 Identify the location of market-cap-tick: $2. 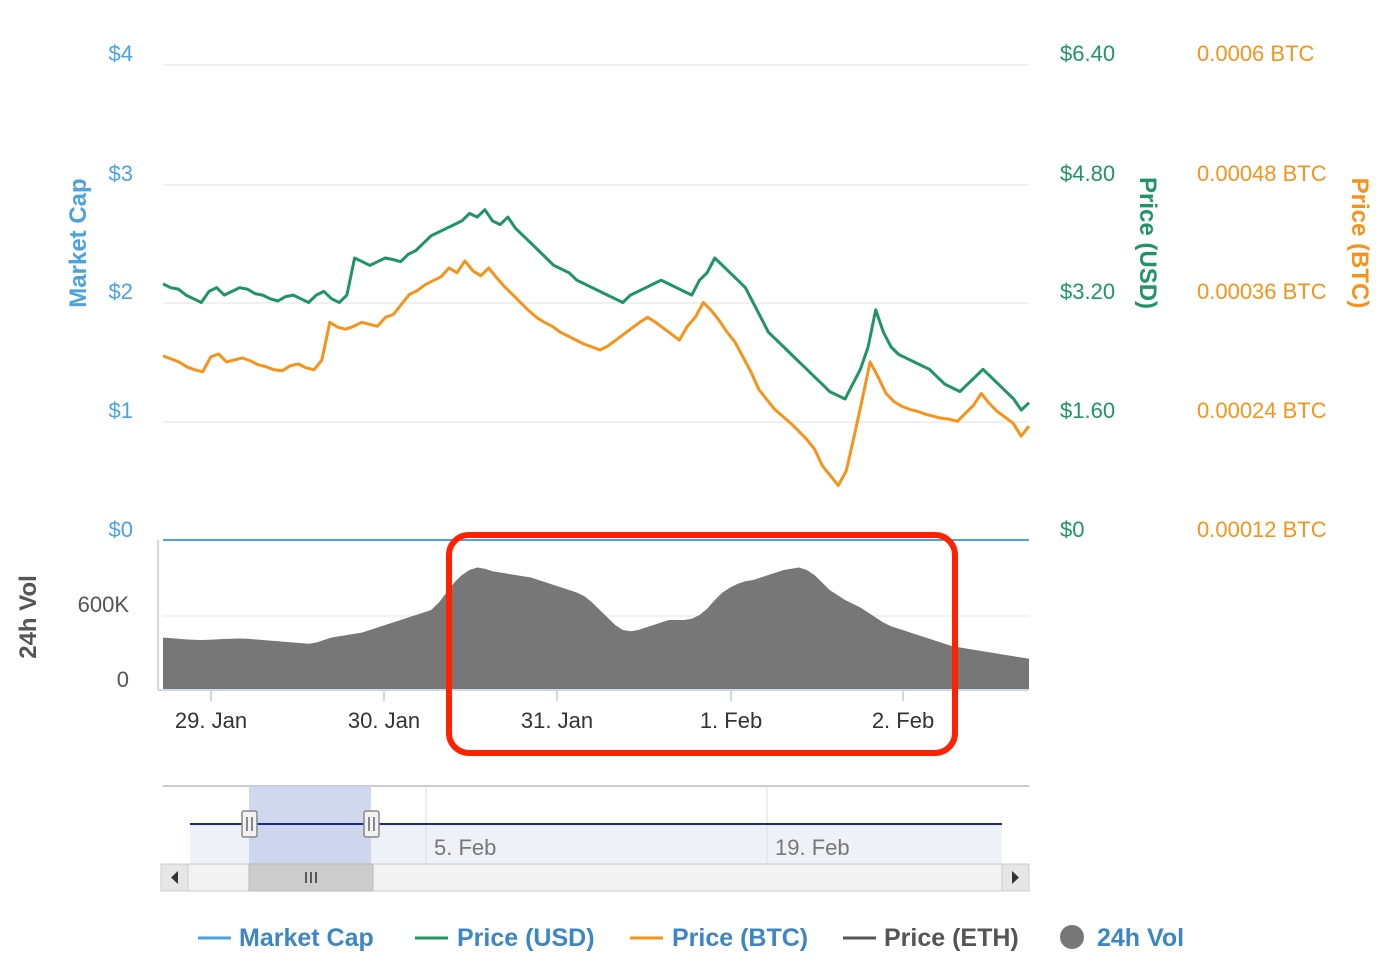
(121, 291).